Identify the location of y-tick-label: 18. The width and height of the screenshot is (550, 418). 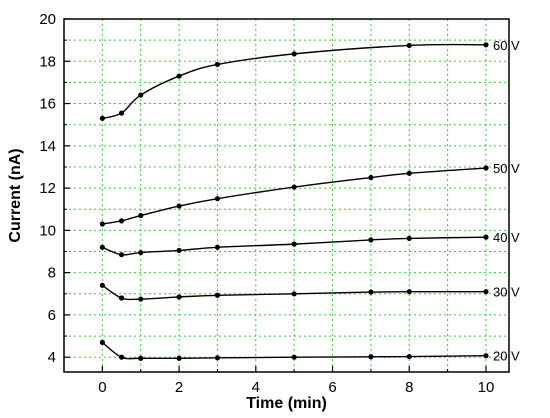
(47, 61).